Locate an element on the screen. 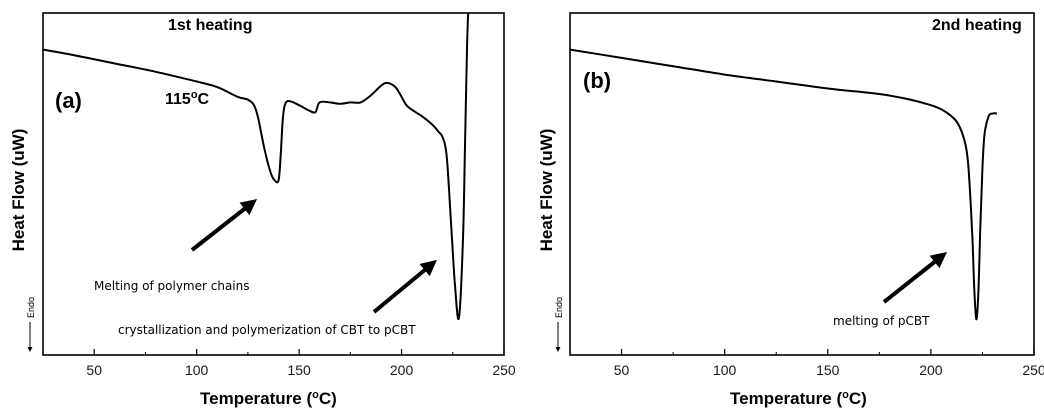  x-tick-label-a-100: 100 is located at coordinates (197, 370).